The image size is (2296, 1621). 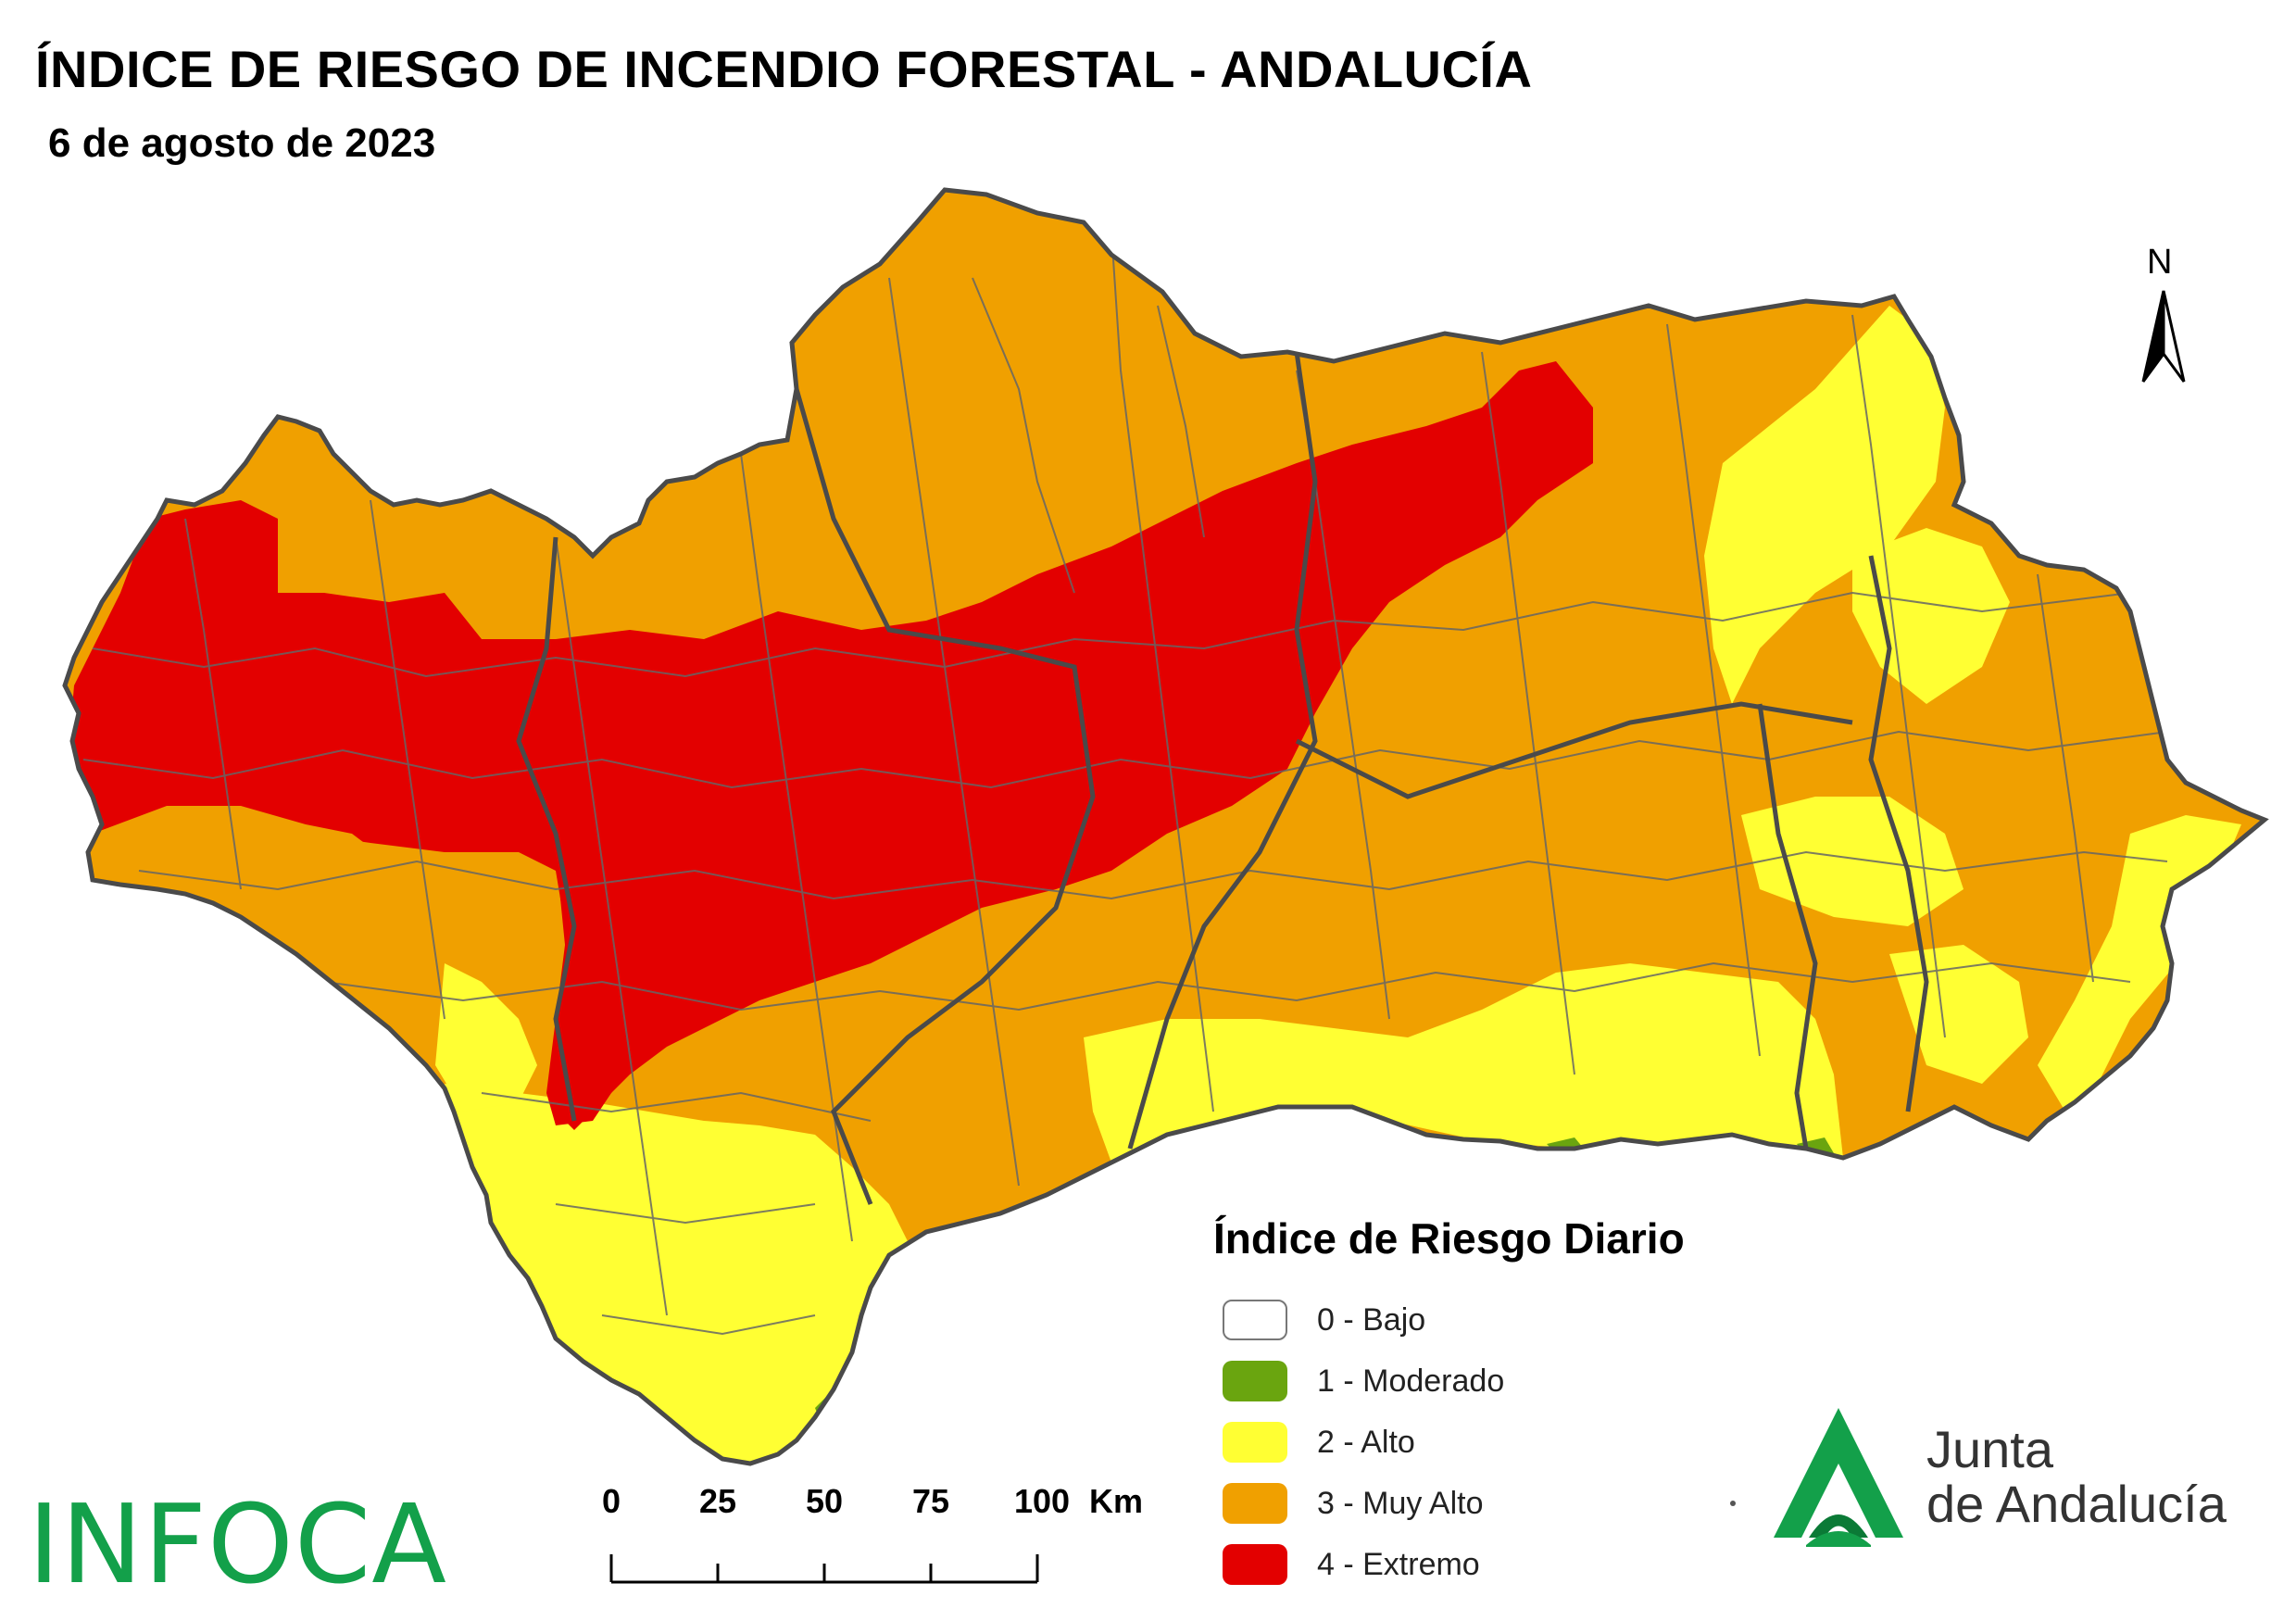 I want to click on legend-swatch-extremo, so click(x=1255, y=1564).